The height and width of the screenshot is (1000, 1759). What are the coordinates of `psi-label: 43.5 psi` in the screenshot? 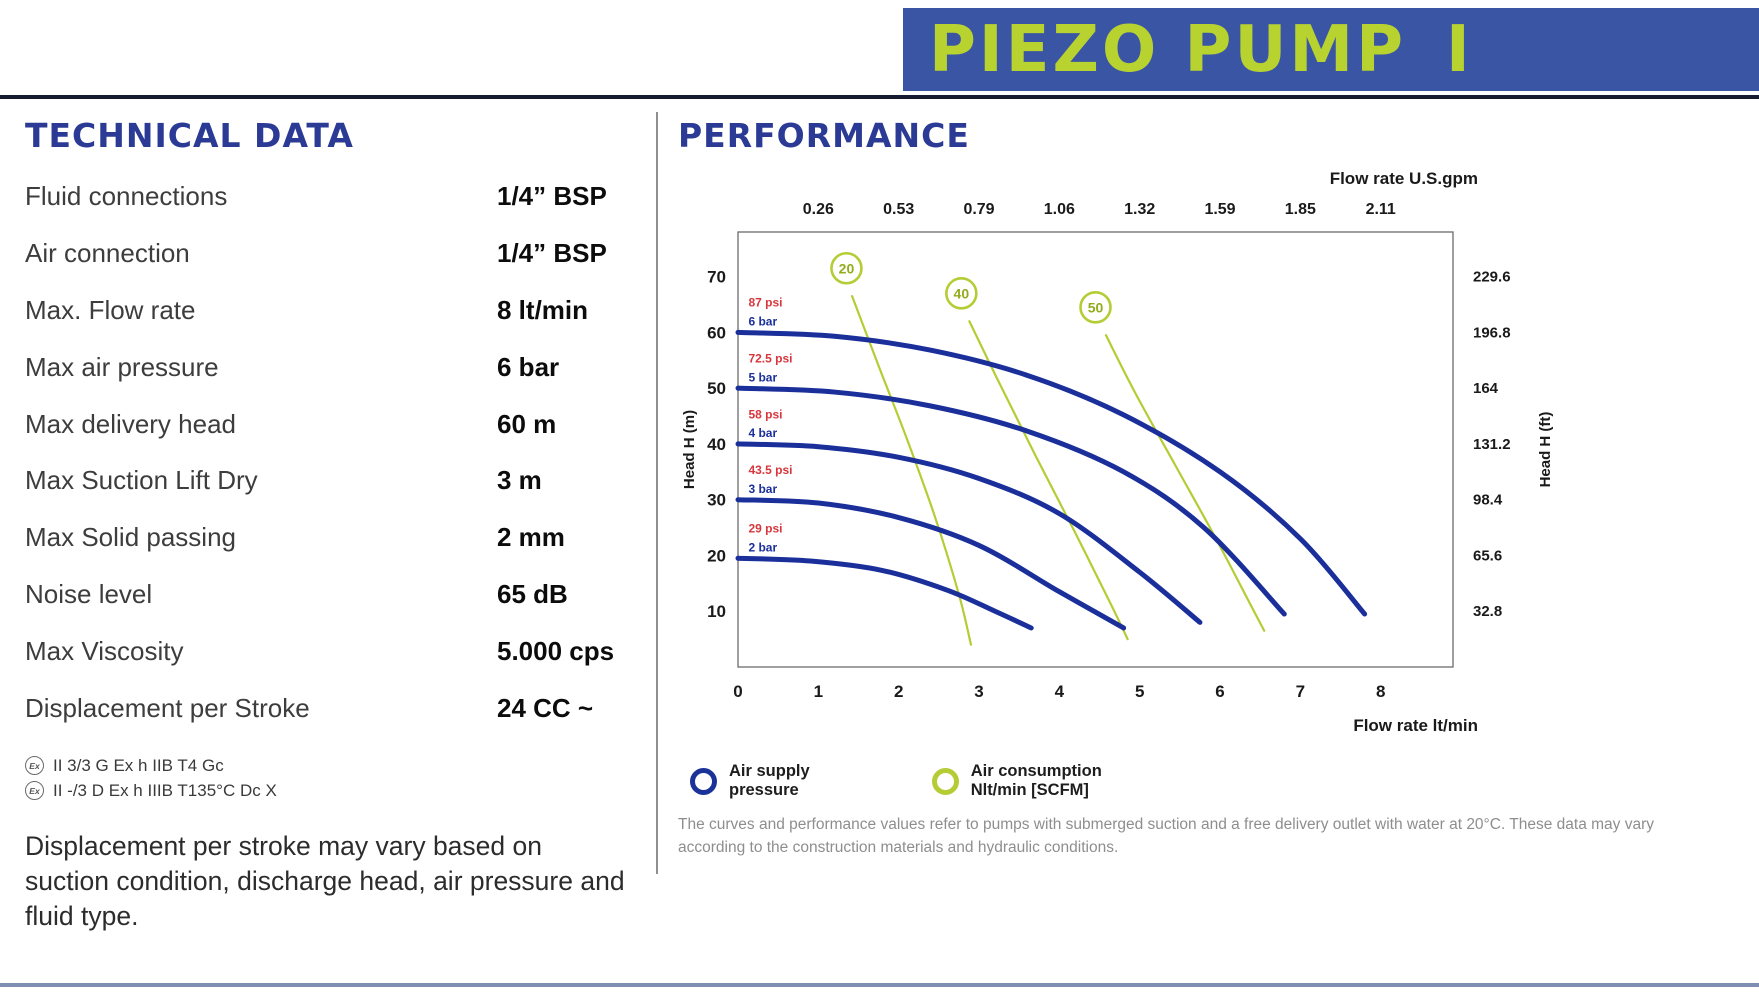 It's located at (770, 470).